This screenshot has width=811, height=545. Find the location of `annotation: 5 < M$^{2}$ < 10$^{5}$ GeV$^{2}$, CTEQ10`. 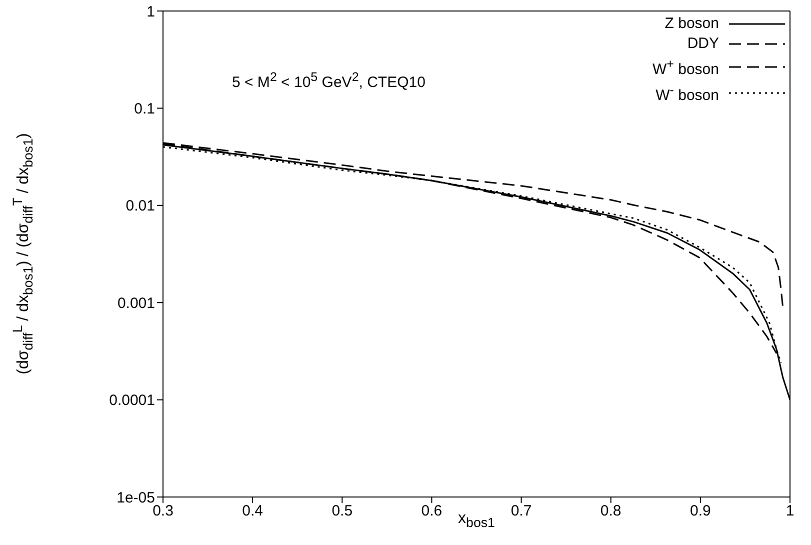

annotation: 5 < M$^{2}$ < 10$^{5}$ GeV$^{2}$, CTEQ10 is located at coordinates (329, 80).